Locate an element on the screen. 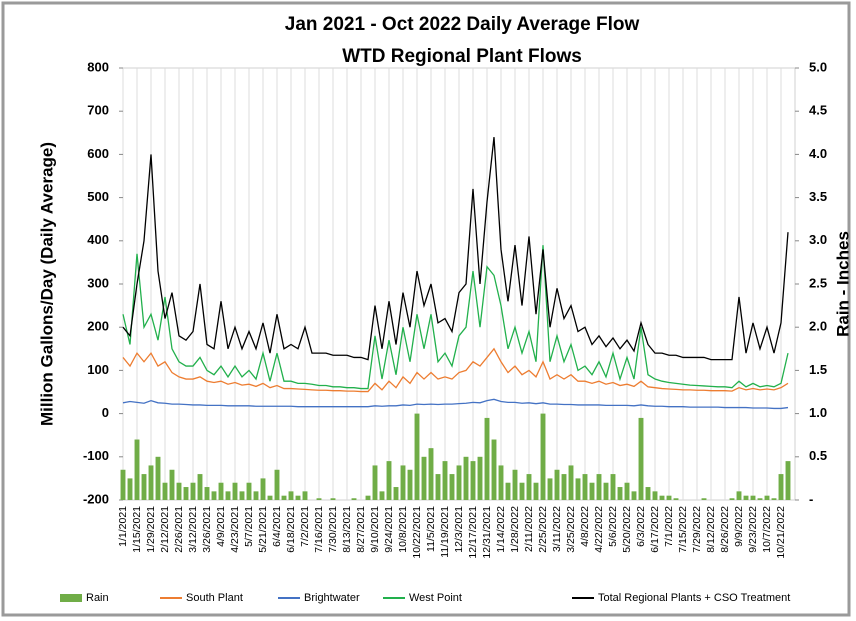 Image resolution: width=856 pixels, height=621 pixels. x-tick-label: 8/13/2021 is located at coordinates (347, 529).